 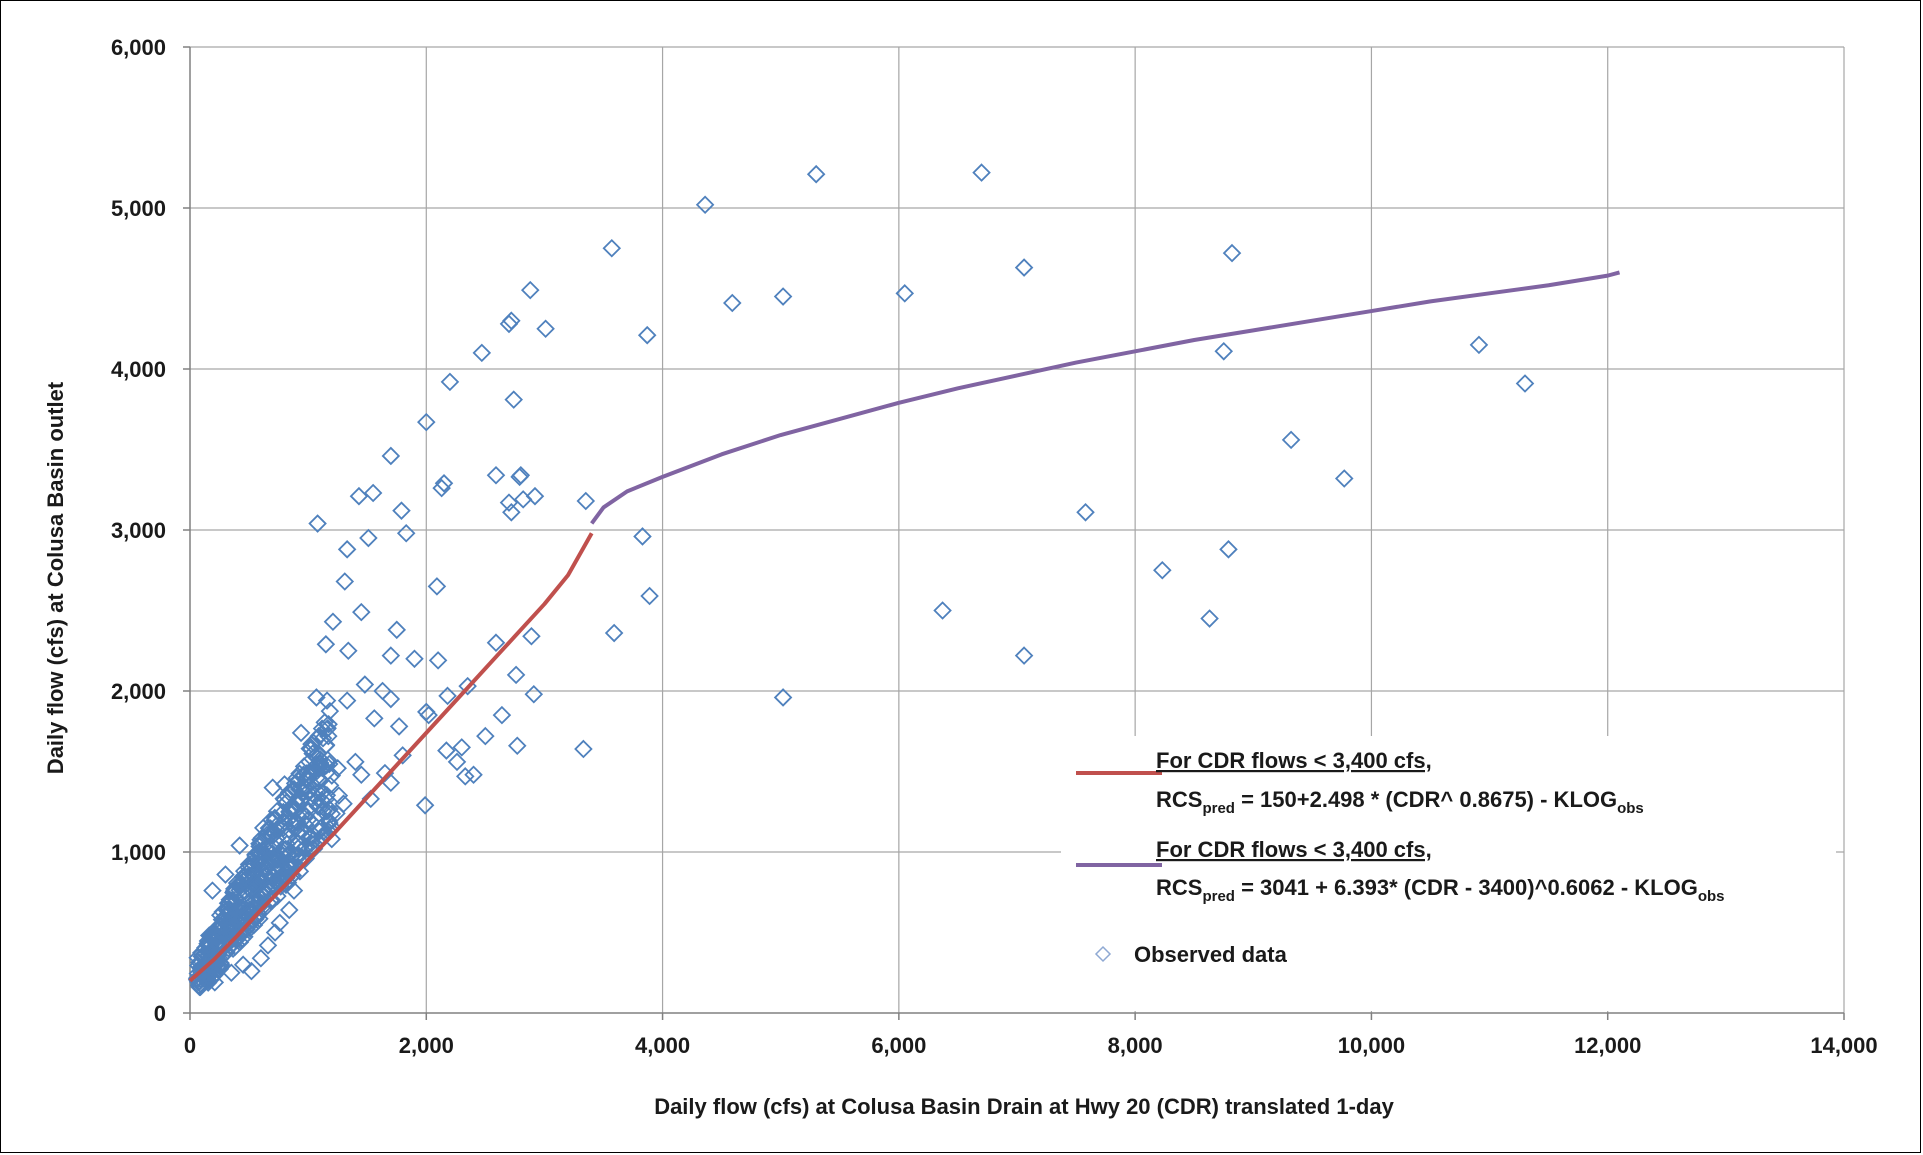 What do you see at coordinates (138, 47) in the screenshot?
I see `y-tick-label: 6,000` at bounding box center [138, 47].